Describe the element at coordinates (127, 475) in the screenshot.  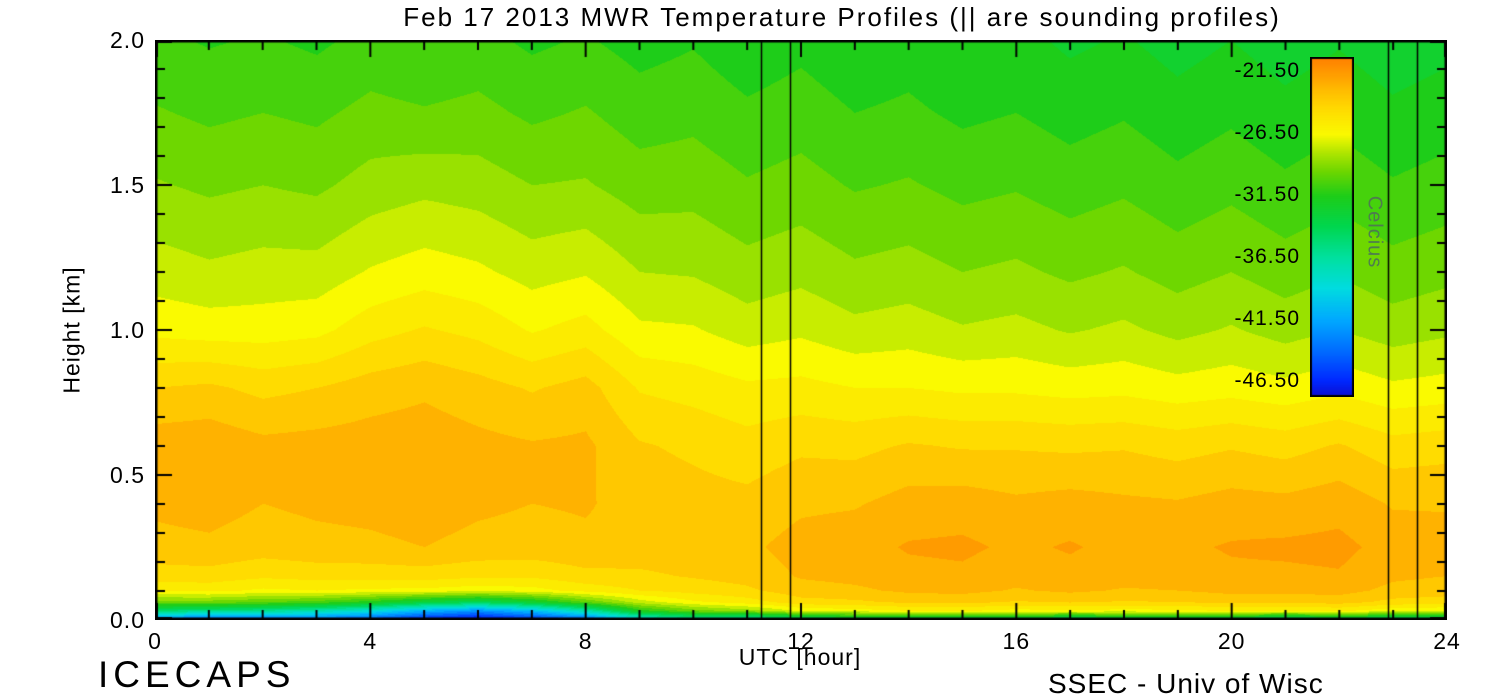
I see `y-tick-label: 0.5` at that location.